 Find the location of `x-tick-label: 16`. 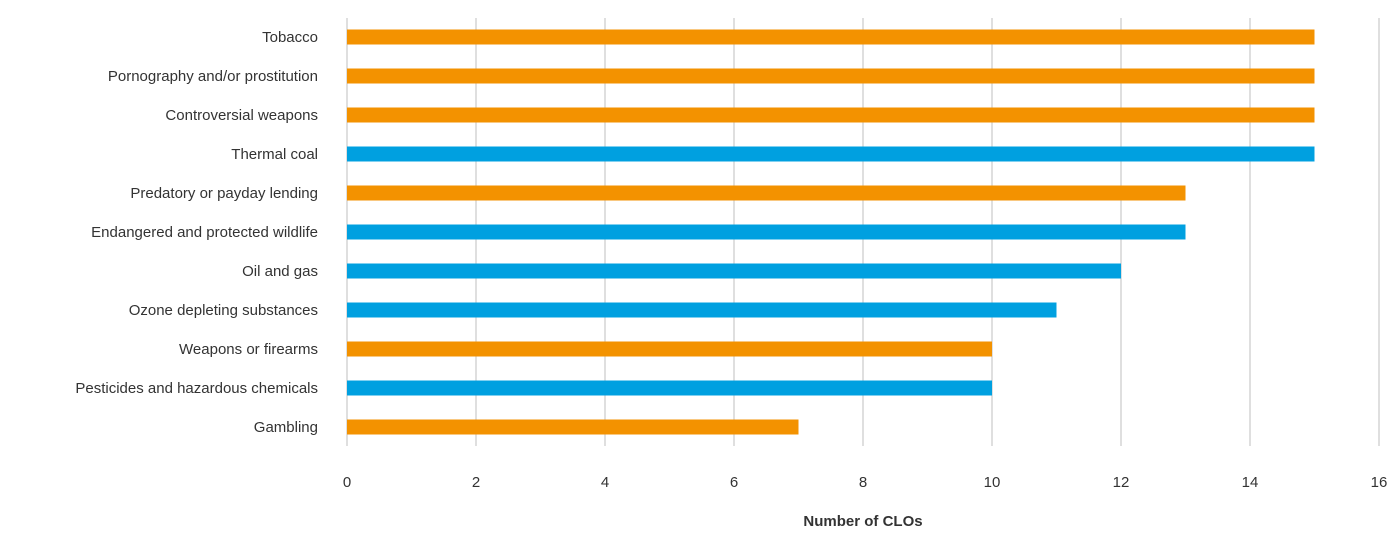

x-tick-label: 16 is located at coordinates (1379, 482).